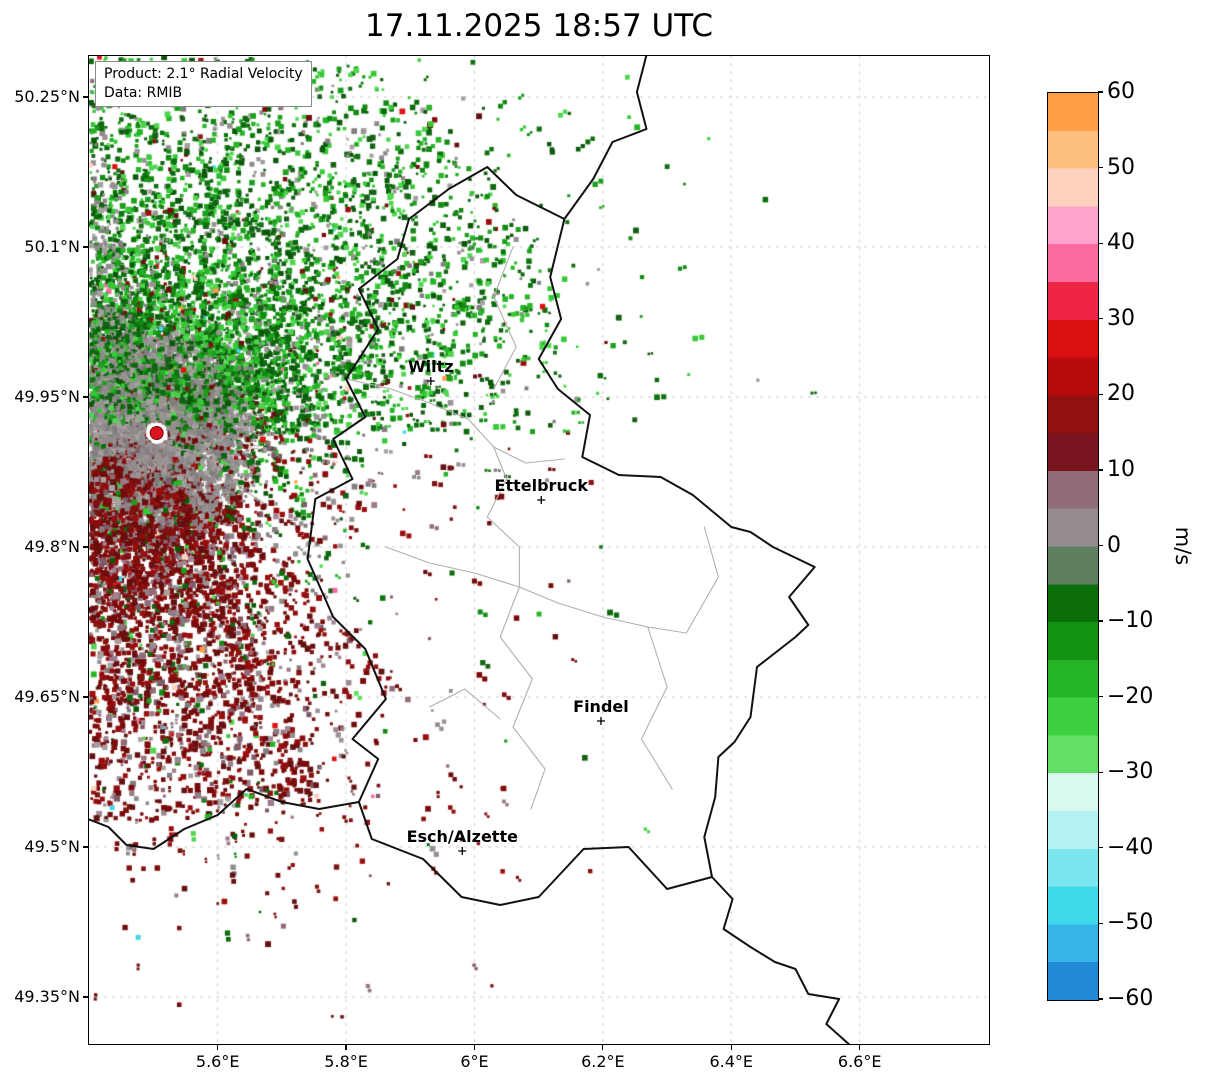 The width and height of the screenshot is (1207, 1081). What do you see at coordinates (203, 84) in the screenshot?
I see `product-info-box: Product: 2.1° Radial Velocity Data: RMIB` at bounding box center [203, 84].